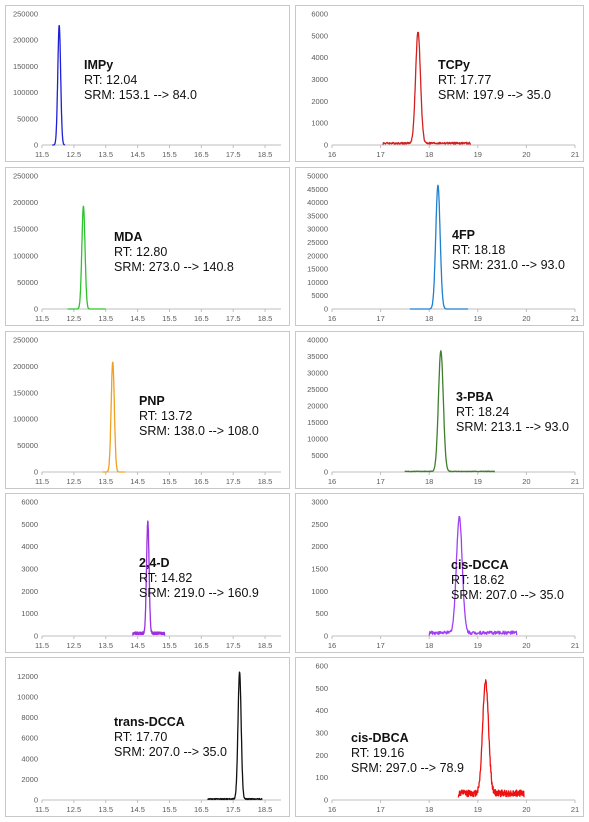  What do you see at coordinates (169, 154) in the screenshot?
I see `x-tick-label: 15.5` at bounding box center [169, 154].